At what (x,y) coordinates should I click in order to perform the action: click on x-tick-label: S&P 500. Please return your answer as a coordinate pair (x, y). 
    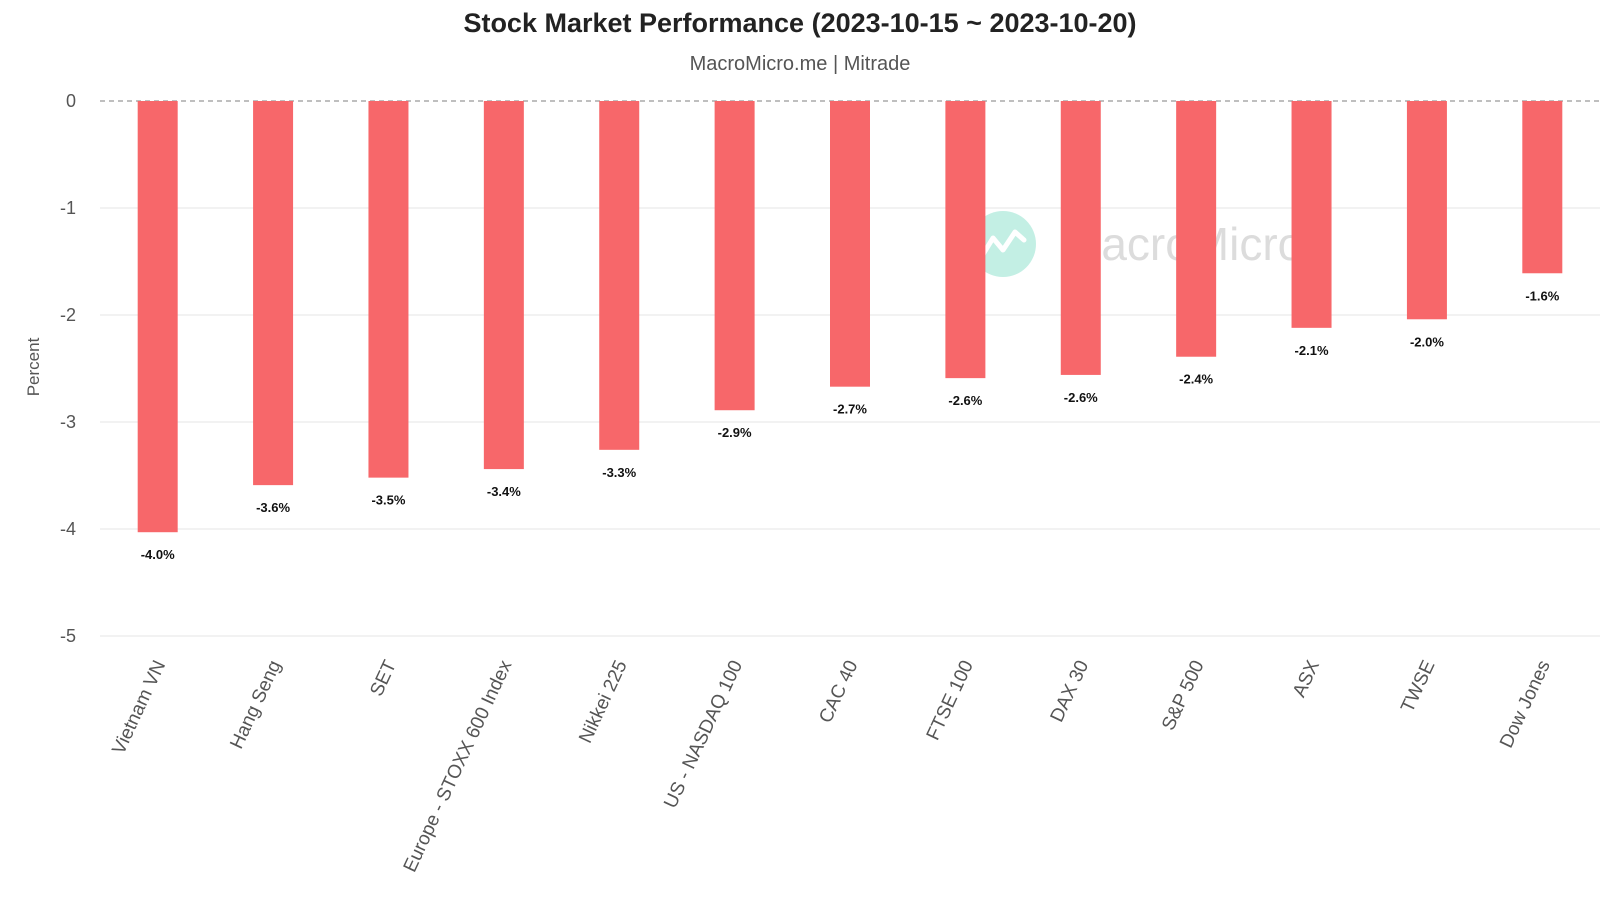
    Looking at the image, I should click on (1183, 695).